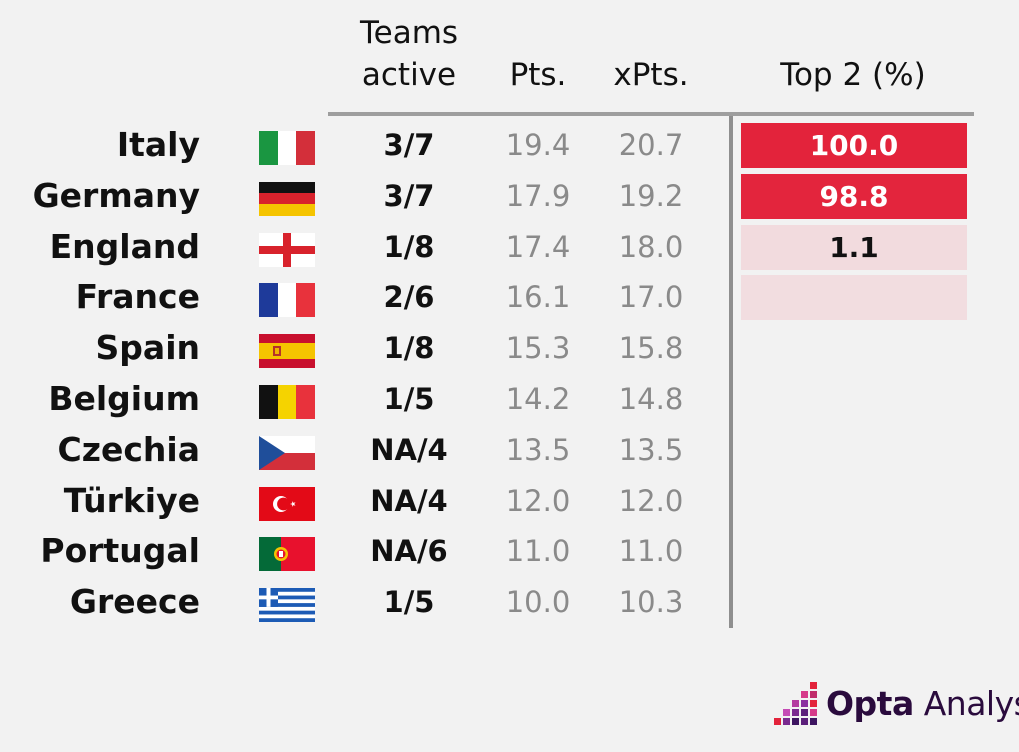 The image size is (1019, 752). I want to click on top2-bar: 1.1, so click(854, 247).